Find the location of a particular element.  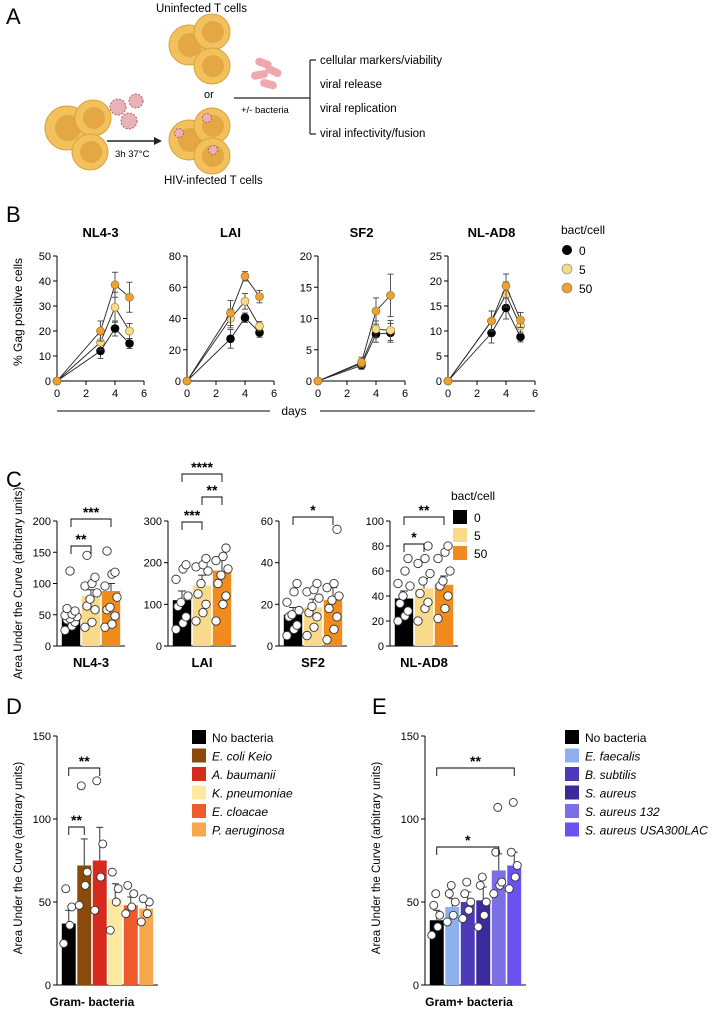

panel-d-ylabel: Area Under the Curve (arbitrary units) is located at coordinates (19, 858).